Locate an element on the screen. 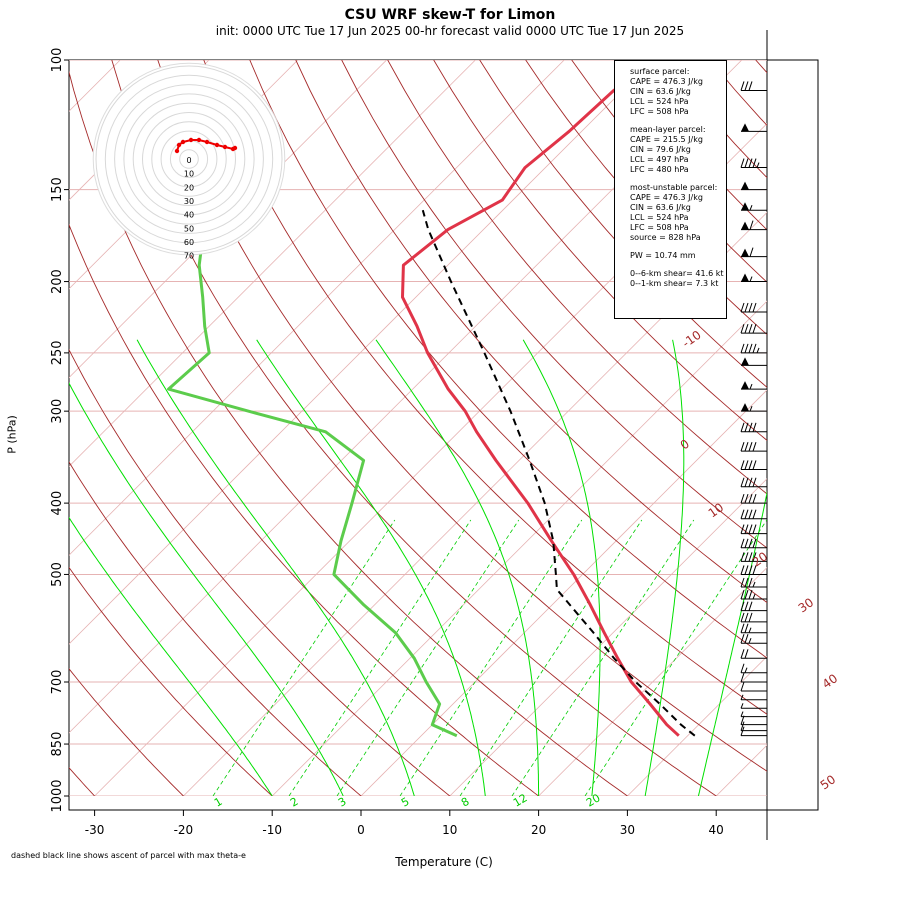 The height and width of the screenshot is (900, 900). isotherm-label: 40 is located at coordinates (830, 681).